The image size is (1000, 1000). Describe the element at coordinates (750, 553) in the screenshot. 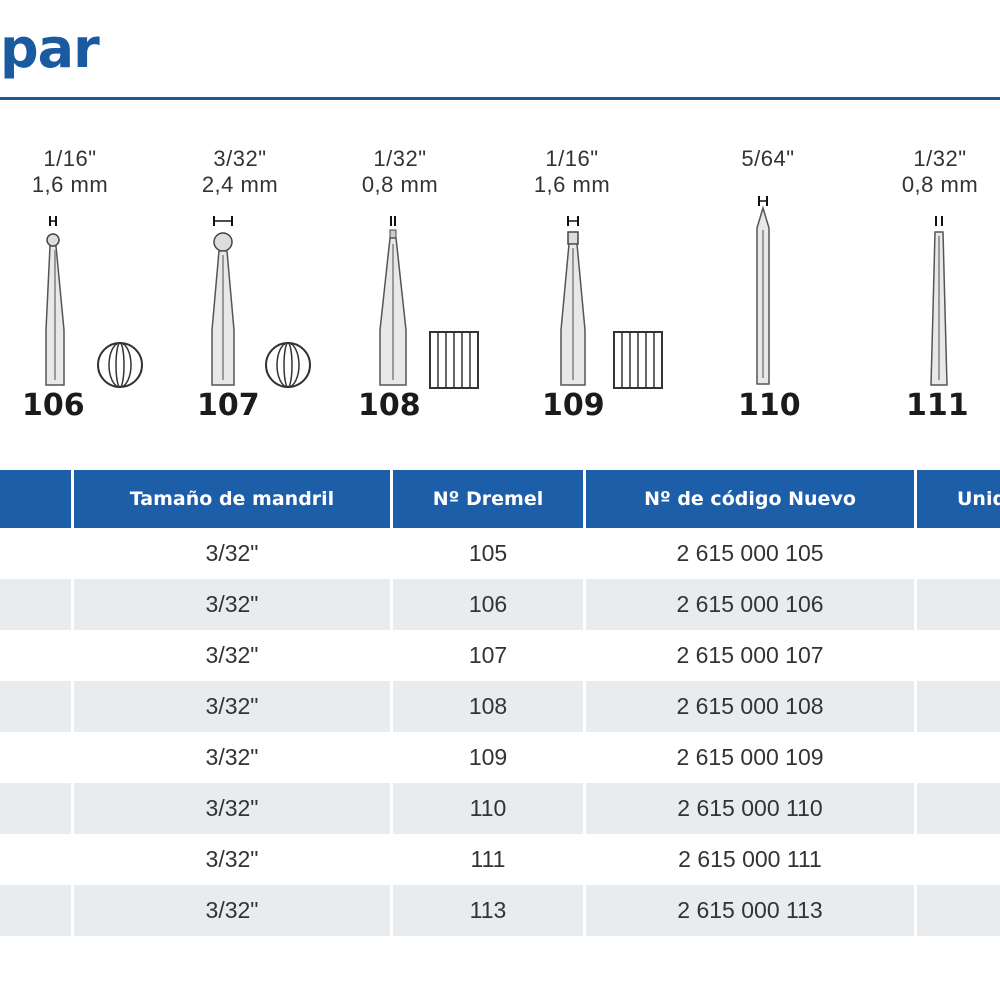

I see `cell-code: 2 615 000 105` at that location.